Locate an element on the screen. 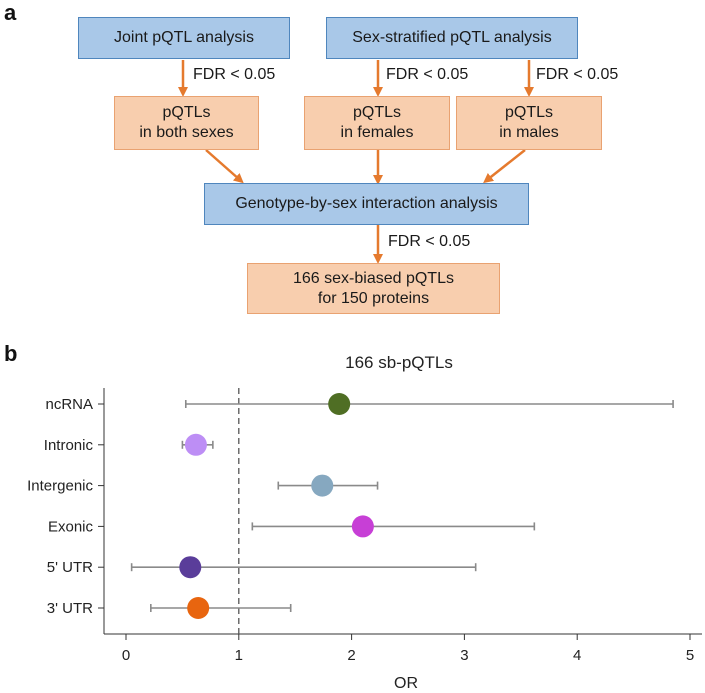  pqtls-females-box: pQTLs in females is located at coordinates (377, 123).